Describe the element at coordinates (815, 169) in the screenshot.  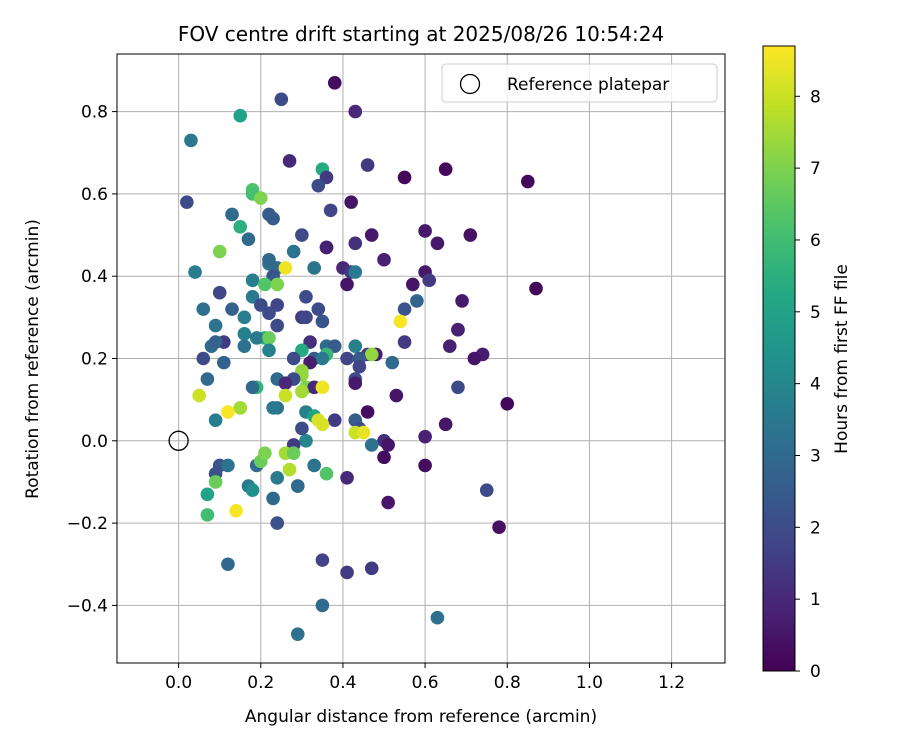
I see `colorbar-tick-label: 7` at that location.